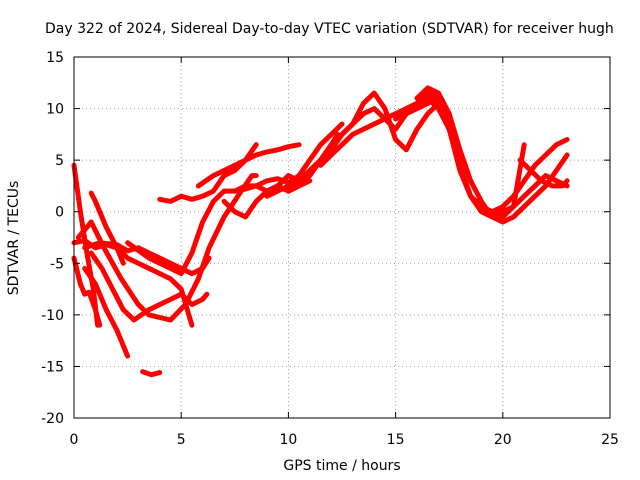 The image size is (640, 480). What do you see at coordinates (151, 373) in the screenshot?
I see `series-line-s9` at bounding box center [151, 373].